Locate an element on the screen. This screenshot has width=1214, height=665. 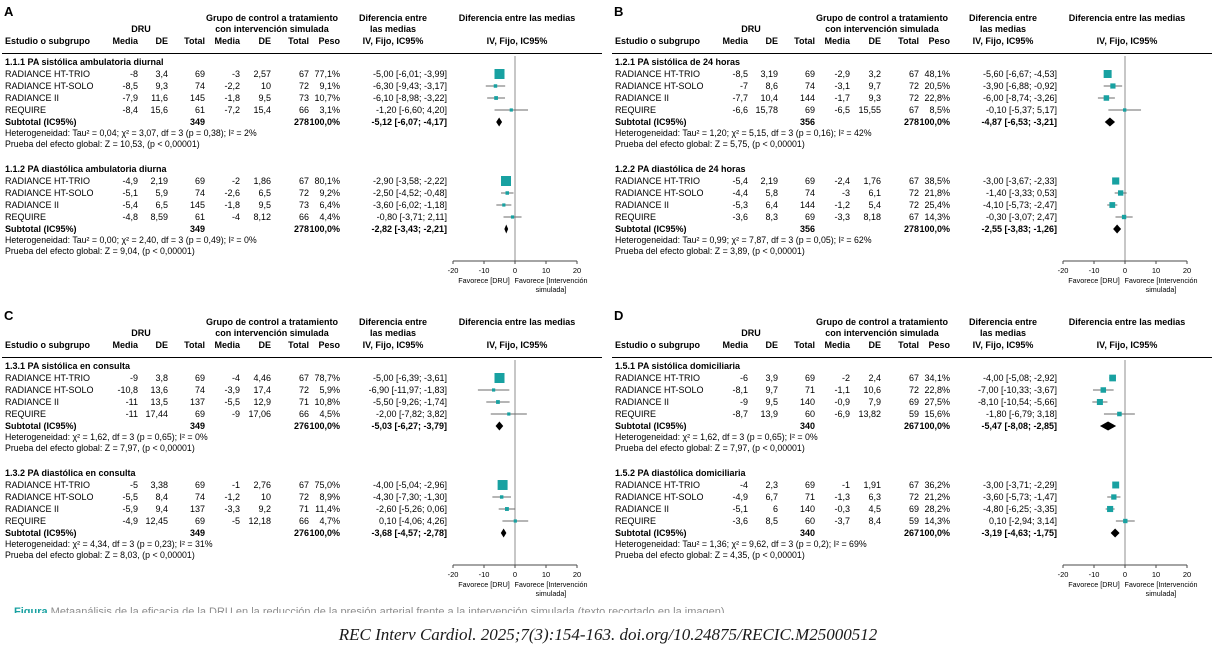
total-dru: 144 is located at coordinates (807, 98).